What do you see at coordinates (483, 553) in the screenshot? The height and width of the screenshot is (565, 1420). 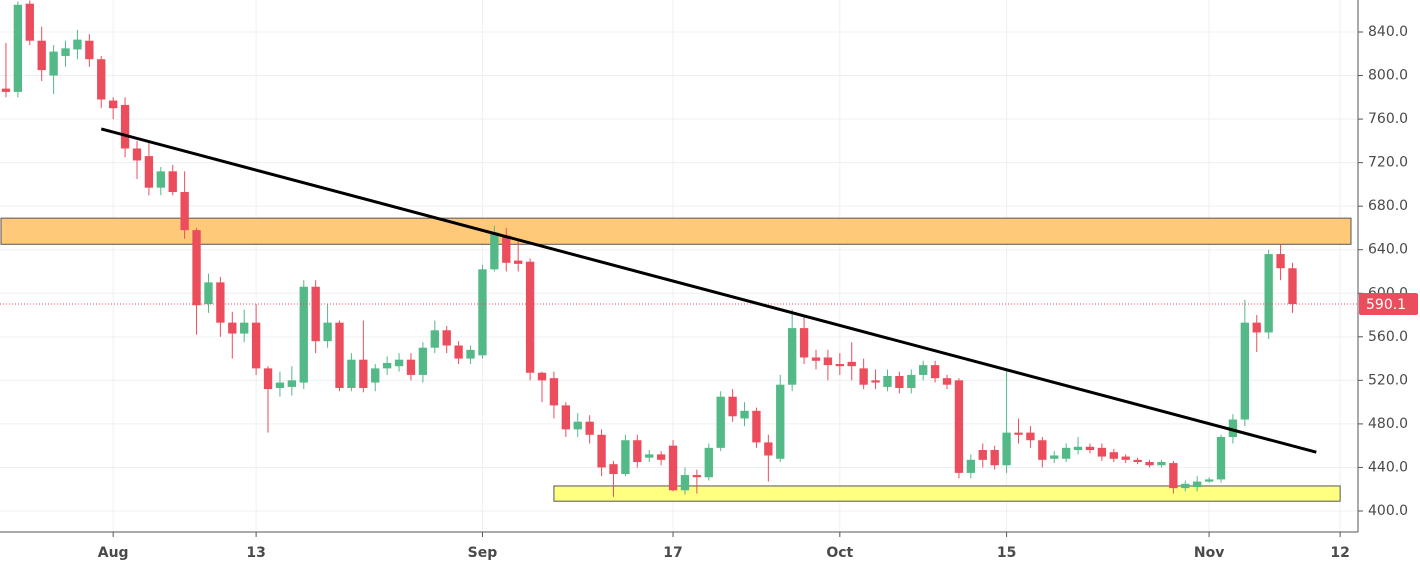 I see `x-tick-label: Sep` at bounding box center [483, 553].